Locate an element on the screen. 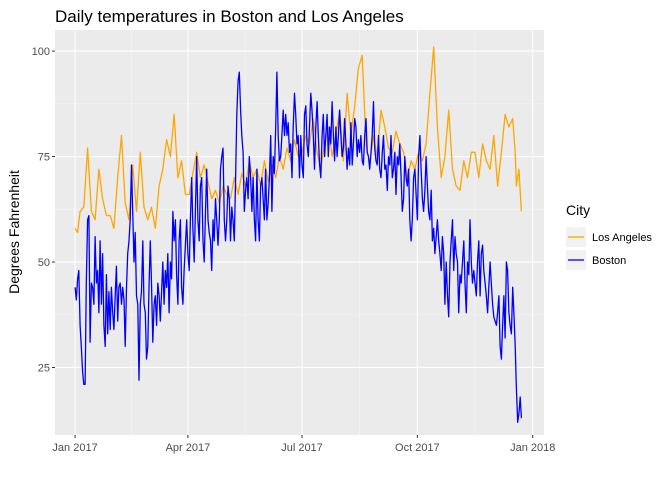  legend-label-boston: Boston is located at coordinates (609, 261).